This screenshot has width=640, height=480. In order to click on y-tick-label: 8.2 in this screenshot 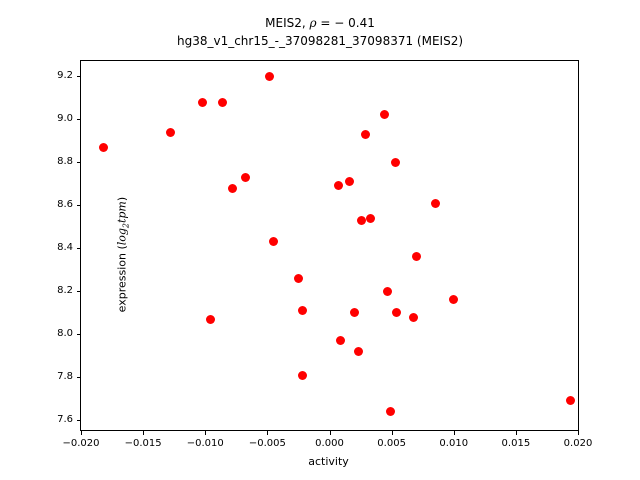, I will do `click(65, 291)`.